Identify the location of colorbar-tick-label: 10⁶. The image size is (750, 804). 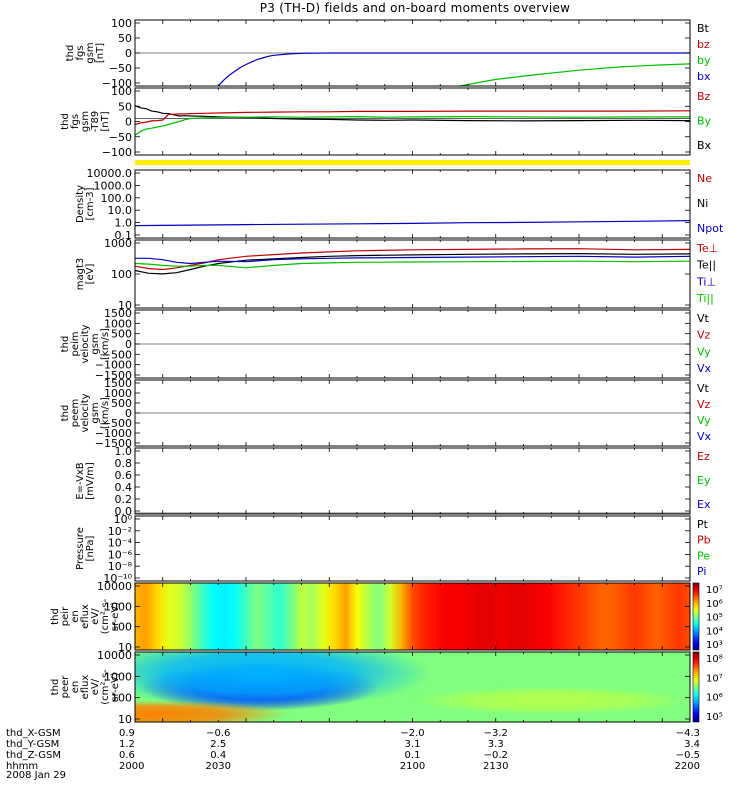
(714, 604).